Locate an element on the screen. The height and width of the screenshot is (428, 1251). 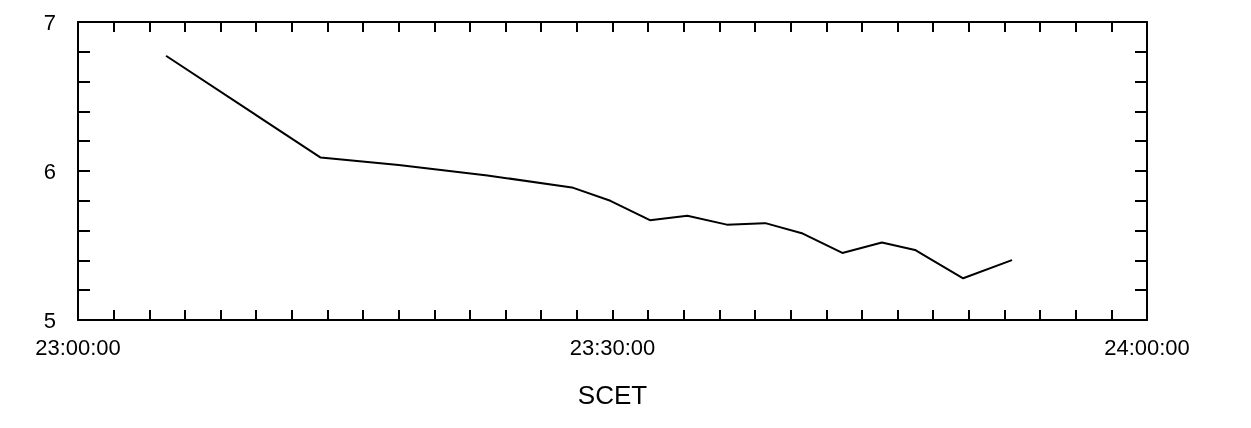
y-tick-label: 6 is located at coordinates (49, 171).